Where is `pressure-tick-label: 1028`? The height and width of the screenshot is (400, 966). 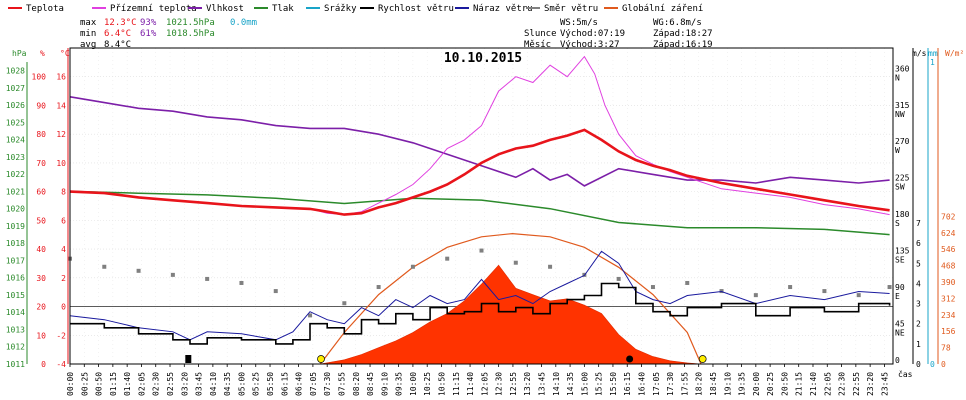
pressure-tick-label: 1028 is located at coordinates (15, 71).